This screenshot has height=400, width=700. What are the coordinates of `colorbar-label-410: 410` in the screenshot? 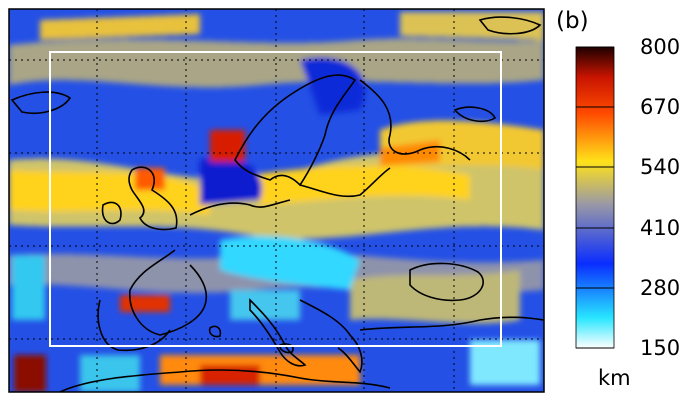 It's located at (660, 228).